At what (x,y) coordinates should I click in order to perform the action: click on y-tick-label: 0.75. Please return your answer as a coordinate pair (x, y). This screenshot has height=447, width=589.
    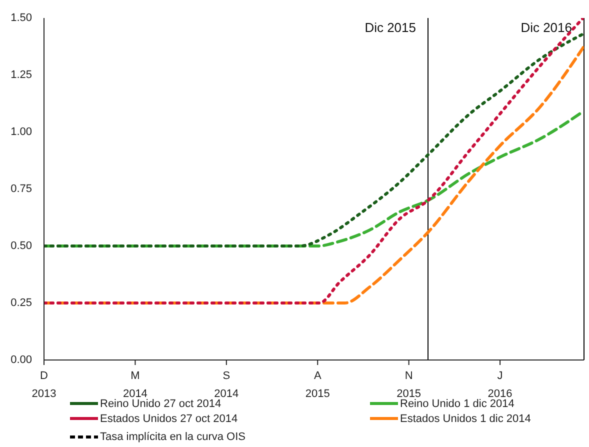
    Looking at the image, I should click on (21, 189).